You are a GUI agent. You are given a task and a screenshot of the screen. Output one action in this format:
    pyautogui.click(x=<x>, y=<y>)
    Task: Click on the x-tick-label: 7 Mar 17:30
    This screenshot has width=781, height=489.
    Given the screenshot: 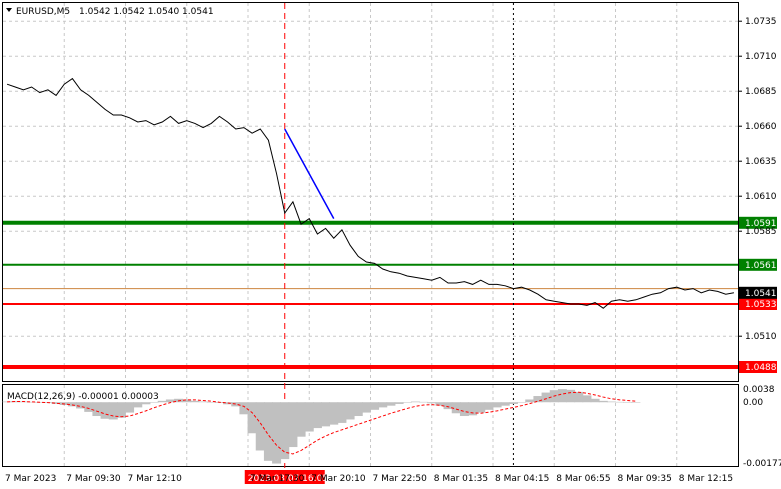 What is the action you would take?
    pyautogui.click(x=277, y=479)
    